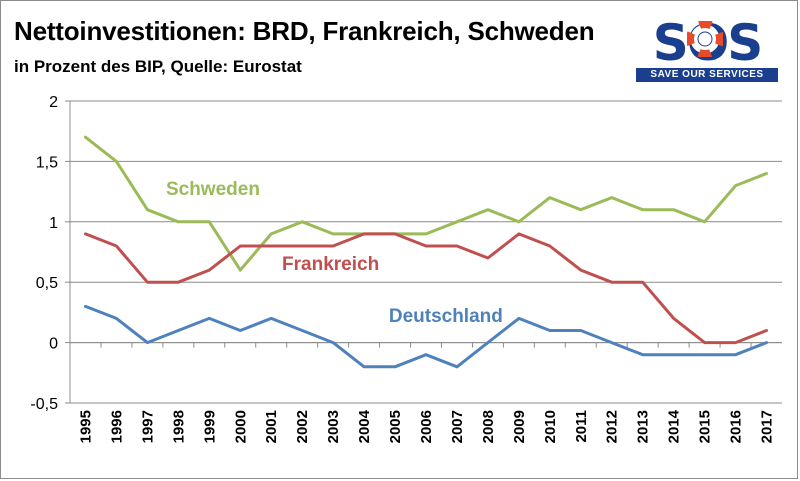  I want to click on x-tick-label: 2008, so click(488, 426).